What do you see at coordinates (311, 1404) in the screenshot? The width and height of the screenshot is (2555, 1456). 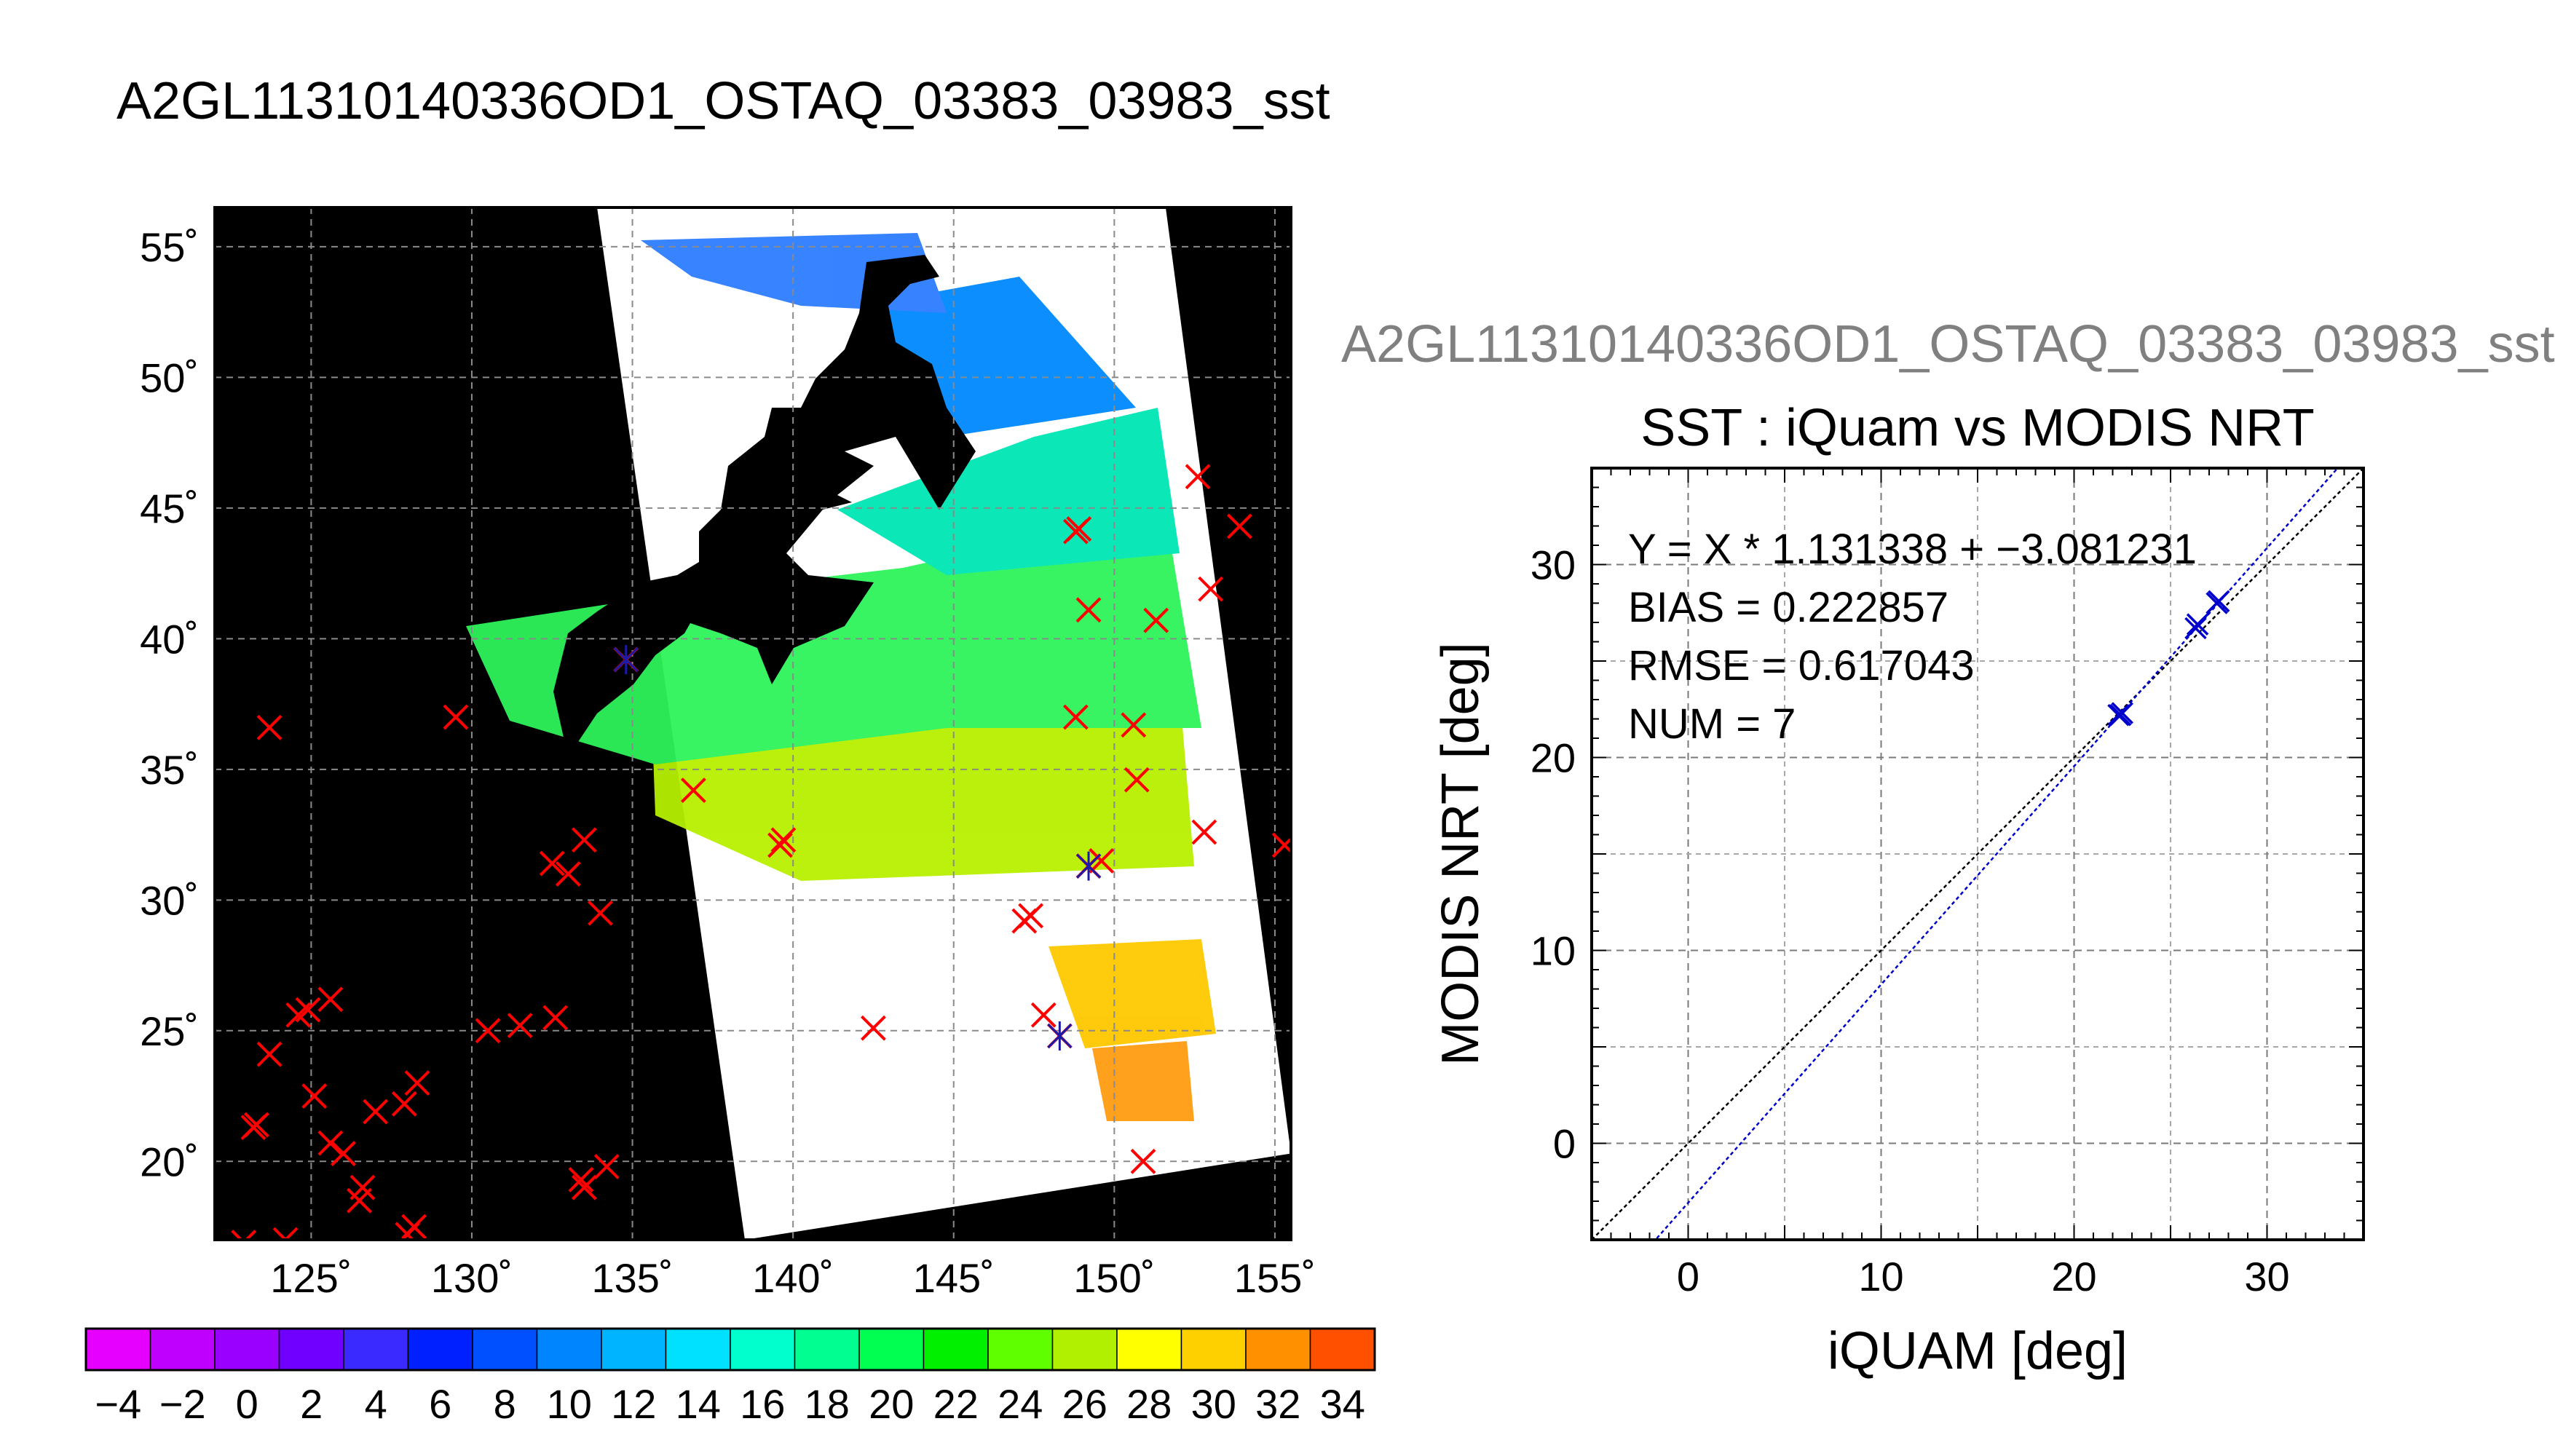 I see `colorbar-tick-label: 2` at bounding box center [311, 1404].